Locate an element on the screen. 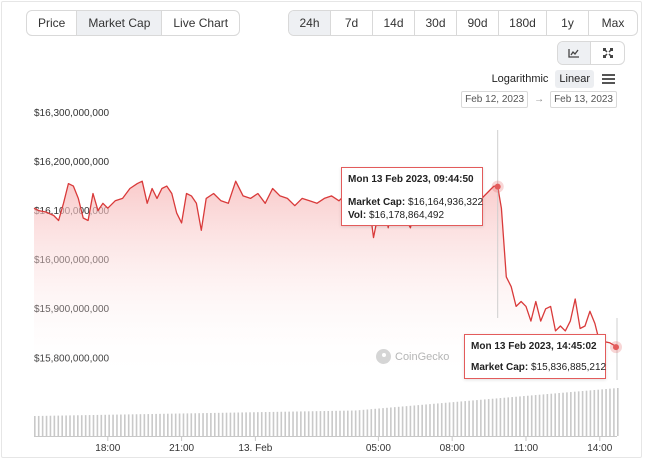 This screenshot has height=461, width=645. tooltip-vol-value: $16,178,864,492 is located at coordinates (406, 215).